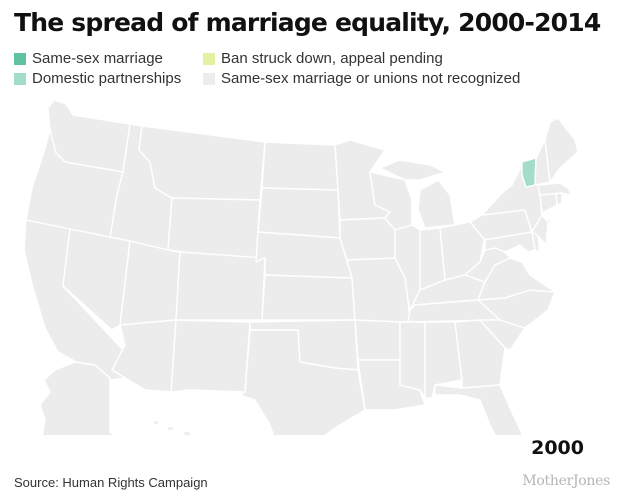 The width and height of the screenshot is (630, 500). What do you see at coordinates (107, 78) in the screenshot?
I see `legend-label-domestic-partnerships: Domestic partnerships` at bounding box center [107, 78].